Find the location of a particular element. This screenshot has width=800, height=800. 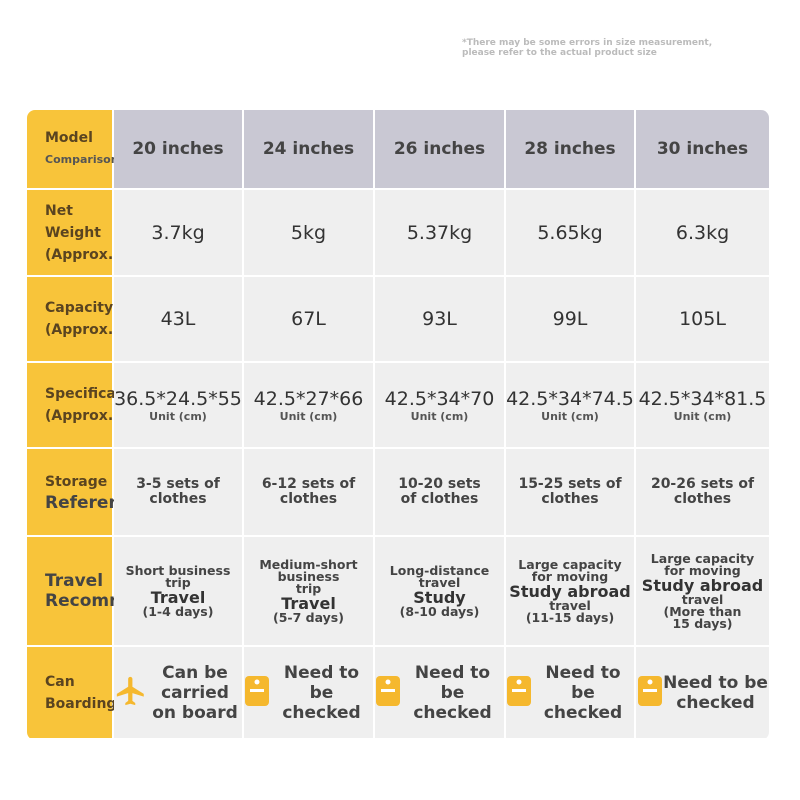

cell-text: Short business is located at coordinates (178, 570).